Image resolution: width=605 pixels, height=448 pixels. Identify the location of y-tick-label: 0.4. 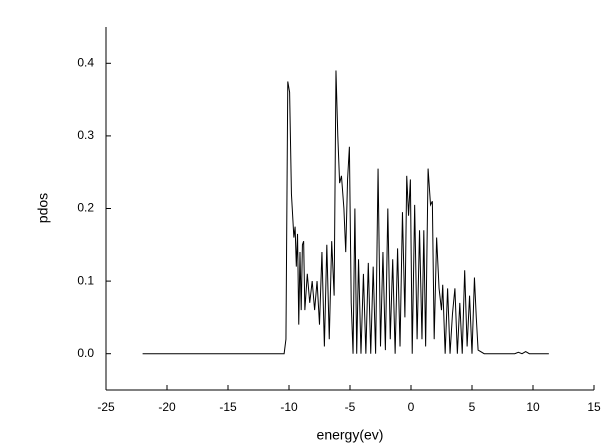
(85, 62).